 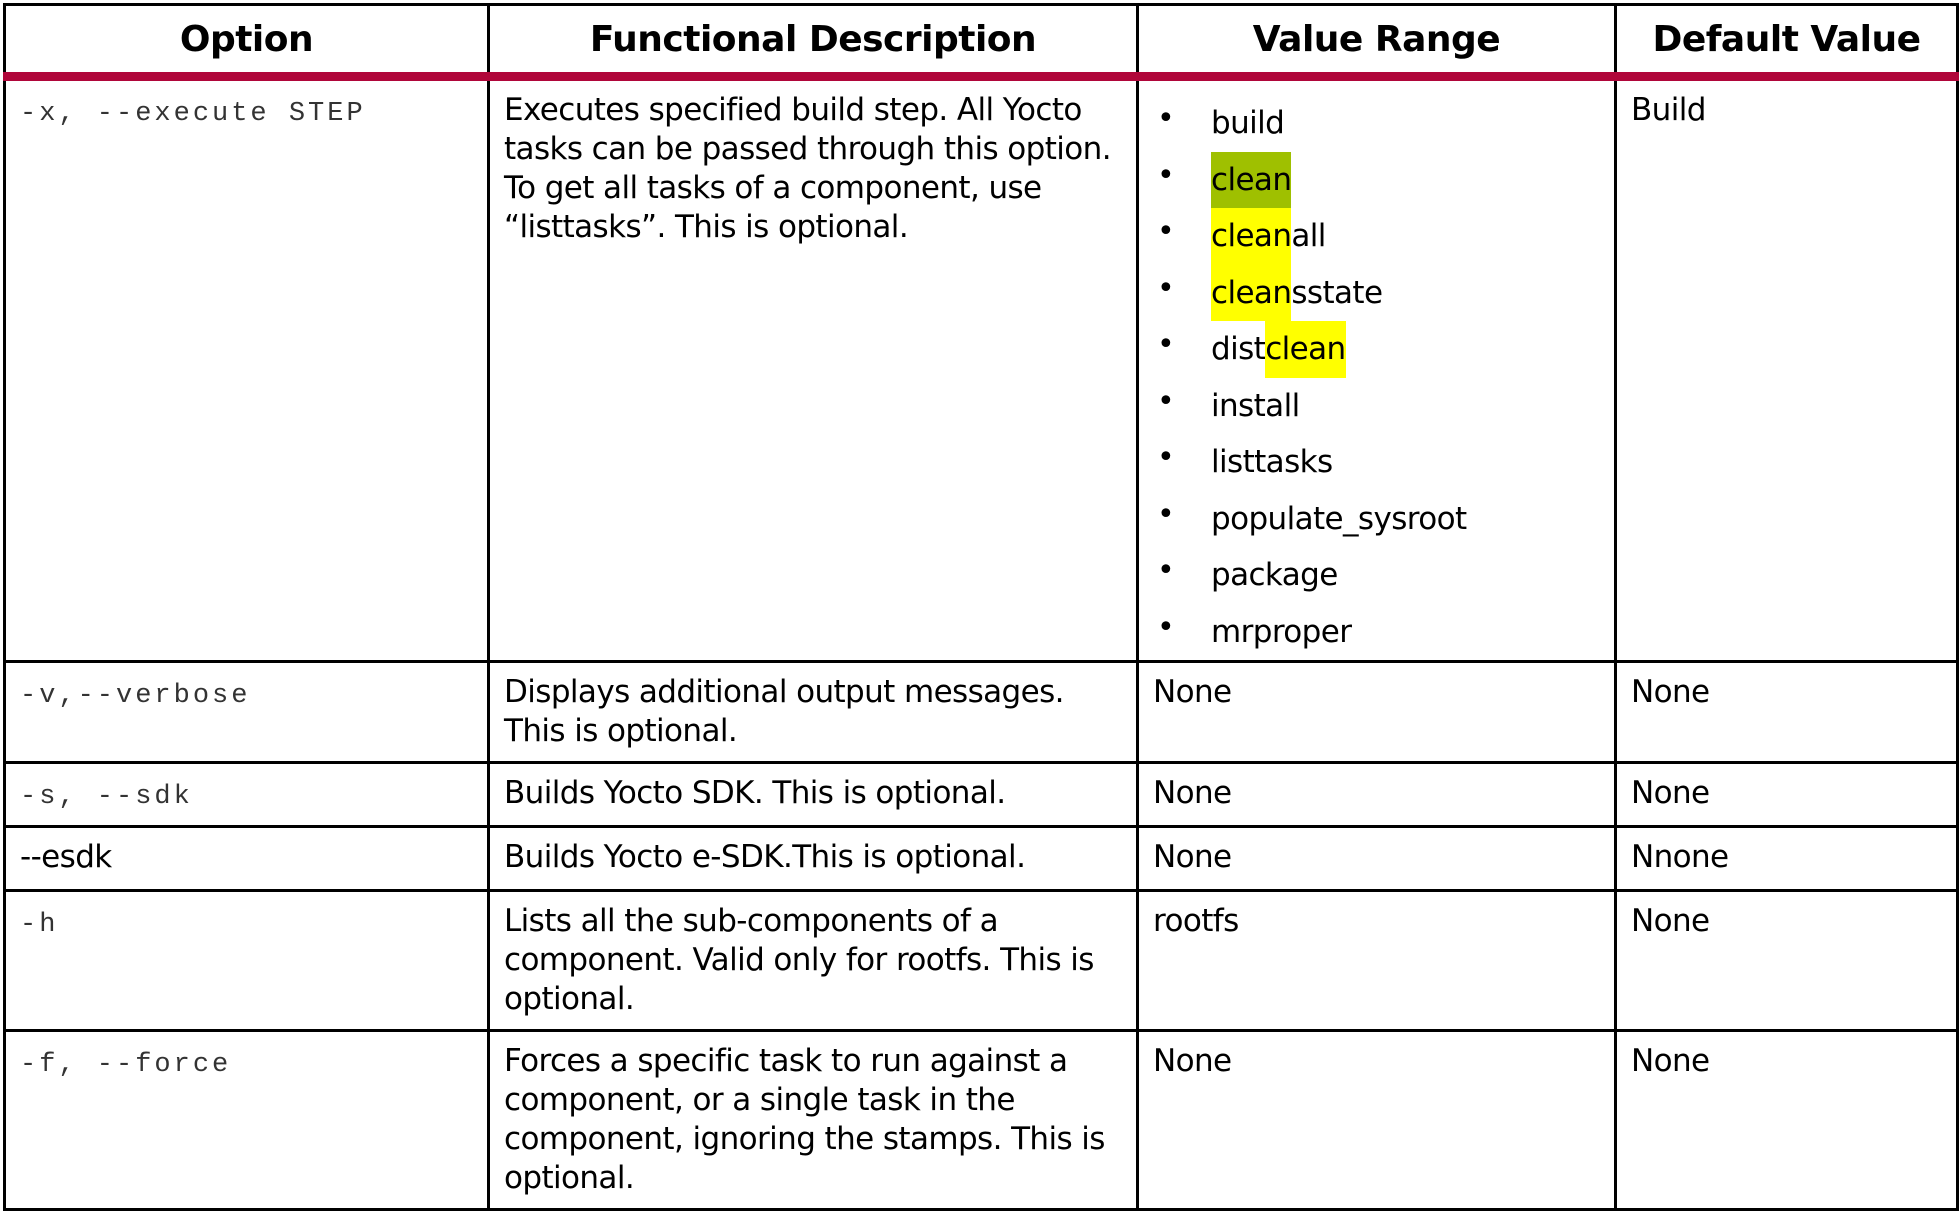 I want to click on value-range-item: • build, so click(x=1376, y=123).